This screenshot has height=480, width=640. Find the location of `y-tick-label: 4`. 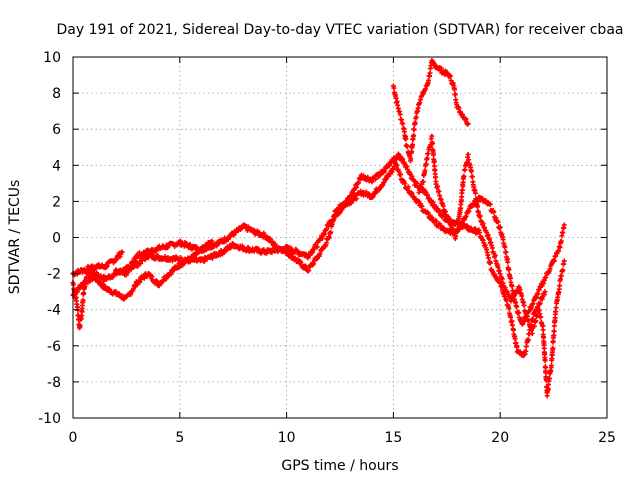

y-tick-label: 4 is located at coordinates (56, 166).